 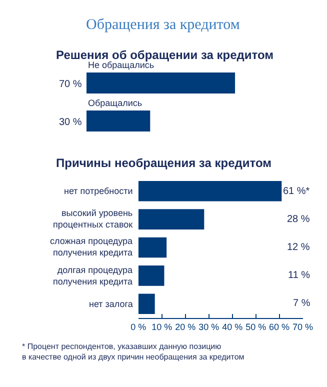 What do you see at coordinates (162, 327) in the screenshot?
I see `x-tick-label: 10 %` at bounding box center [162, 327].